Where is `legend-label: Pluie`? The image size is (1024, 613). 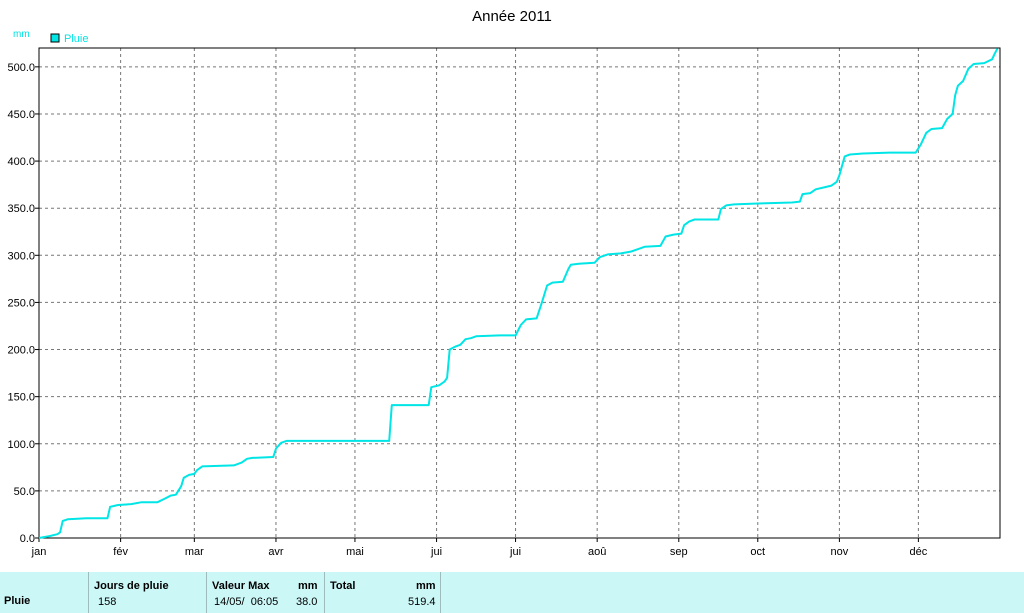 legend-label: Pluie is located at coordinates (76, 39).